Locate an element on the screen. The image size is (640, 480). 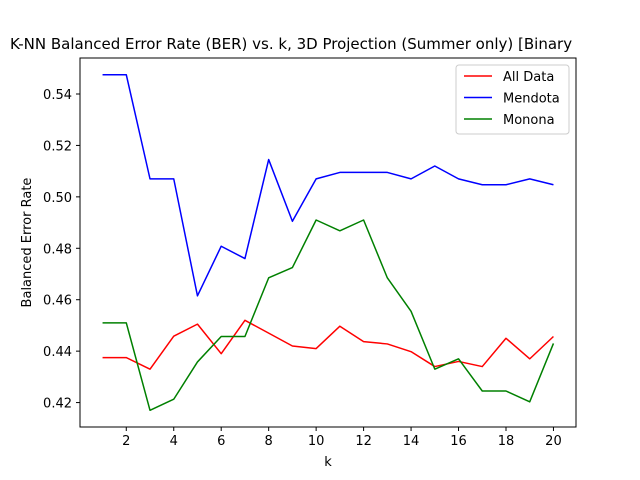
y-tick-label-2: 0.46 is located at coordinates (57, 301).